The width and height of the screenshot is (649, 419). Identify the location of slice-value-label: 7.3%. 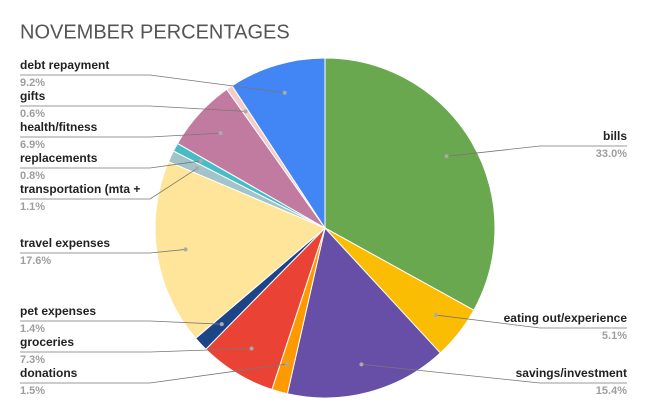
(32, 360).